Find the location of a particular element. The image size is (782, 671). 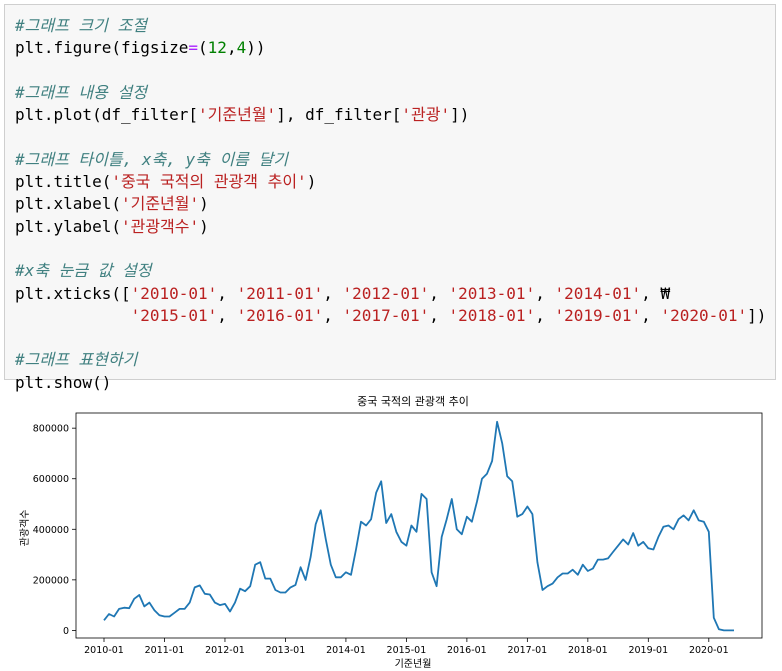

x-tick-label: 2018-01 is located at coordinates (588, 650).